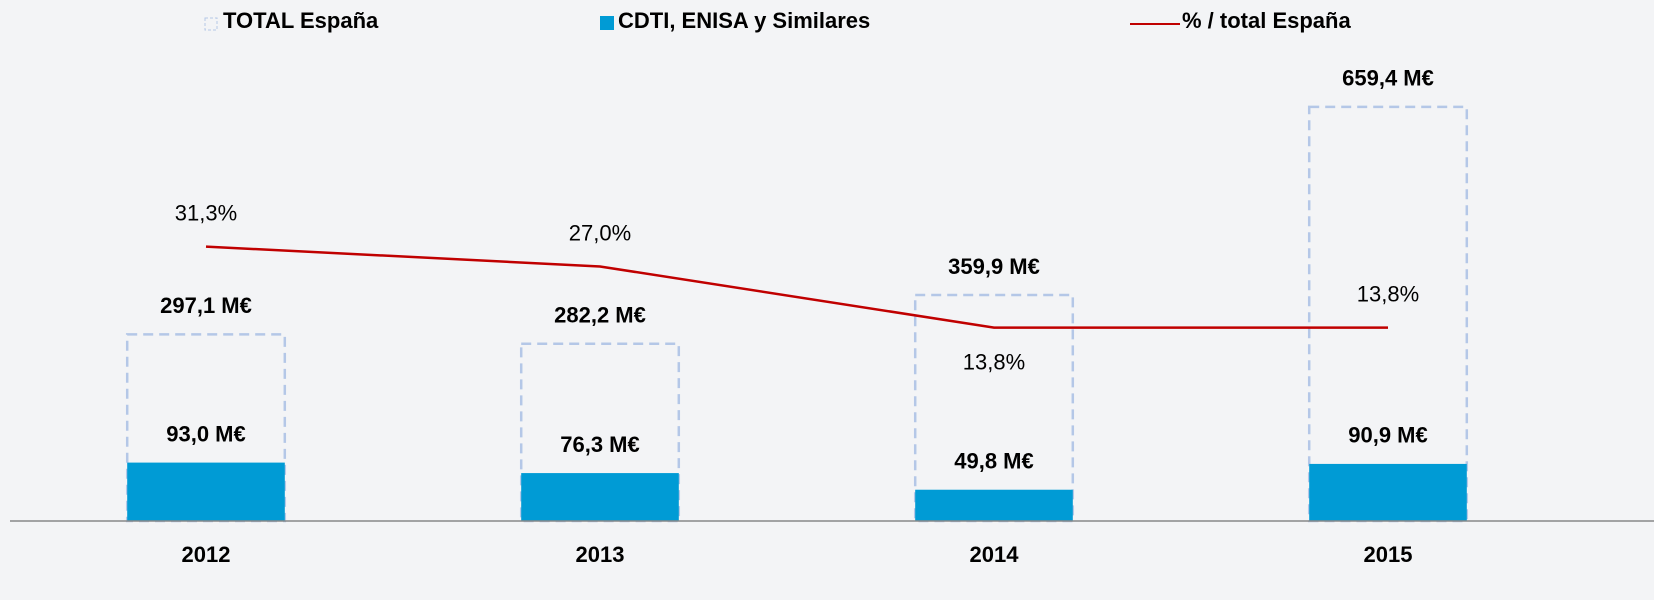 The height and width of the screenshot is (600, 1654). Describe the element at coordinates (206, 212) in the screenshot. I see `data-label: 31,3%` at that location.